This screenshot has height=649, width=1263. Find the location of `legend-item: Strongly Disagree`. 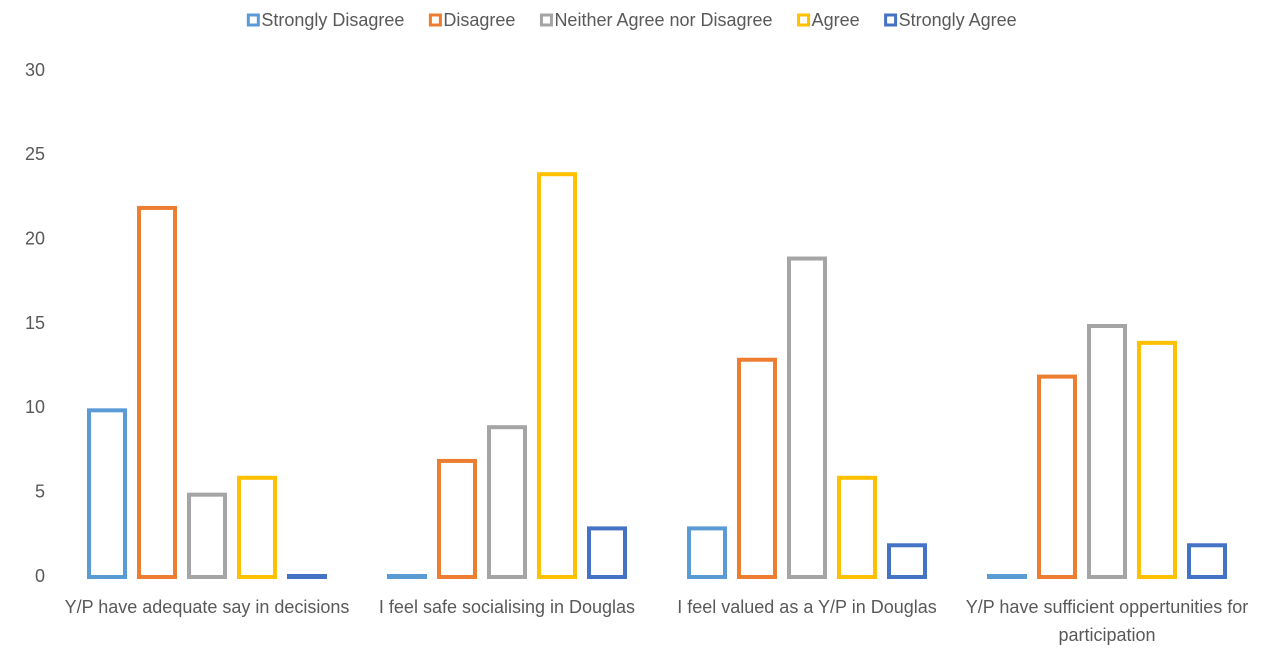

legend-item: Strongly Disagree is located at coordinates (325, 20).